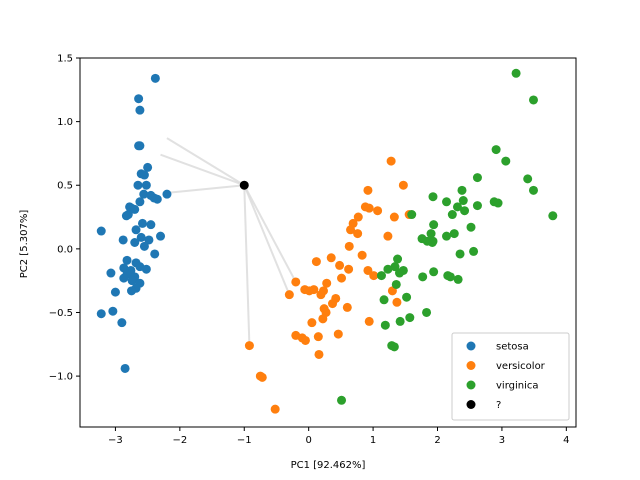 Image resolution: width=640 pixels, height=480 pixels. I want to click on series-versicolor, so click(329, 285).